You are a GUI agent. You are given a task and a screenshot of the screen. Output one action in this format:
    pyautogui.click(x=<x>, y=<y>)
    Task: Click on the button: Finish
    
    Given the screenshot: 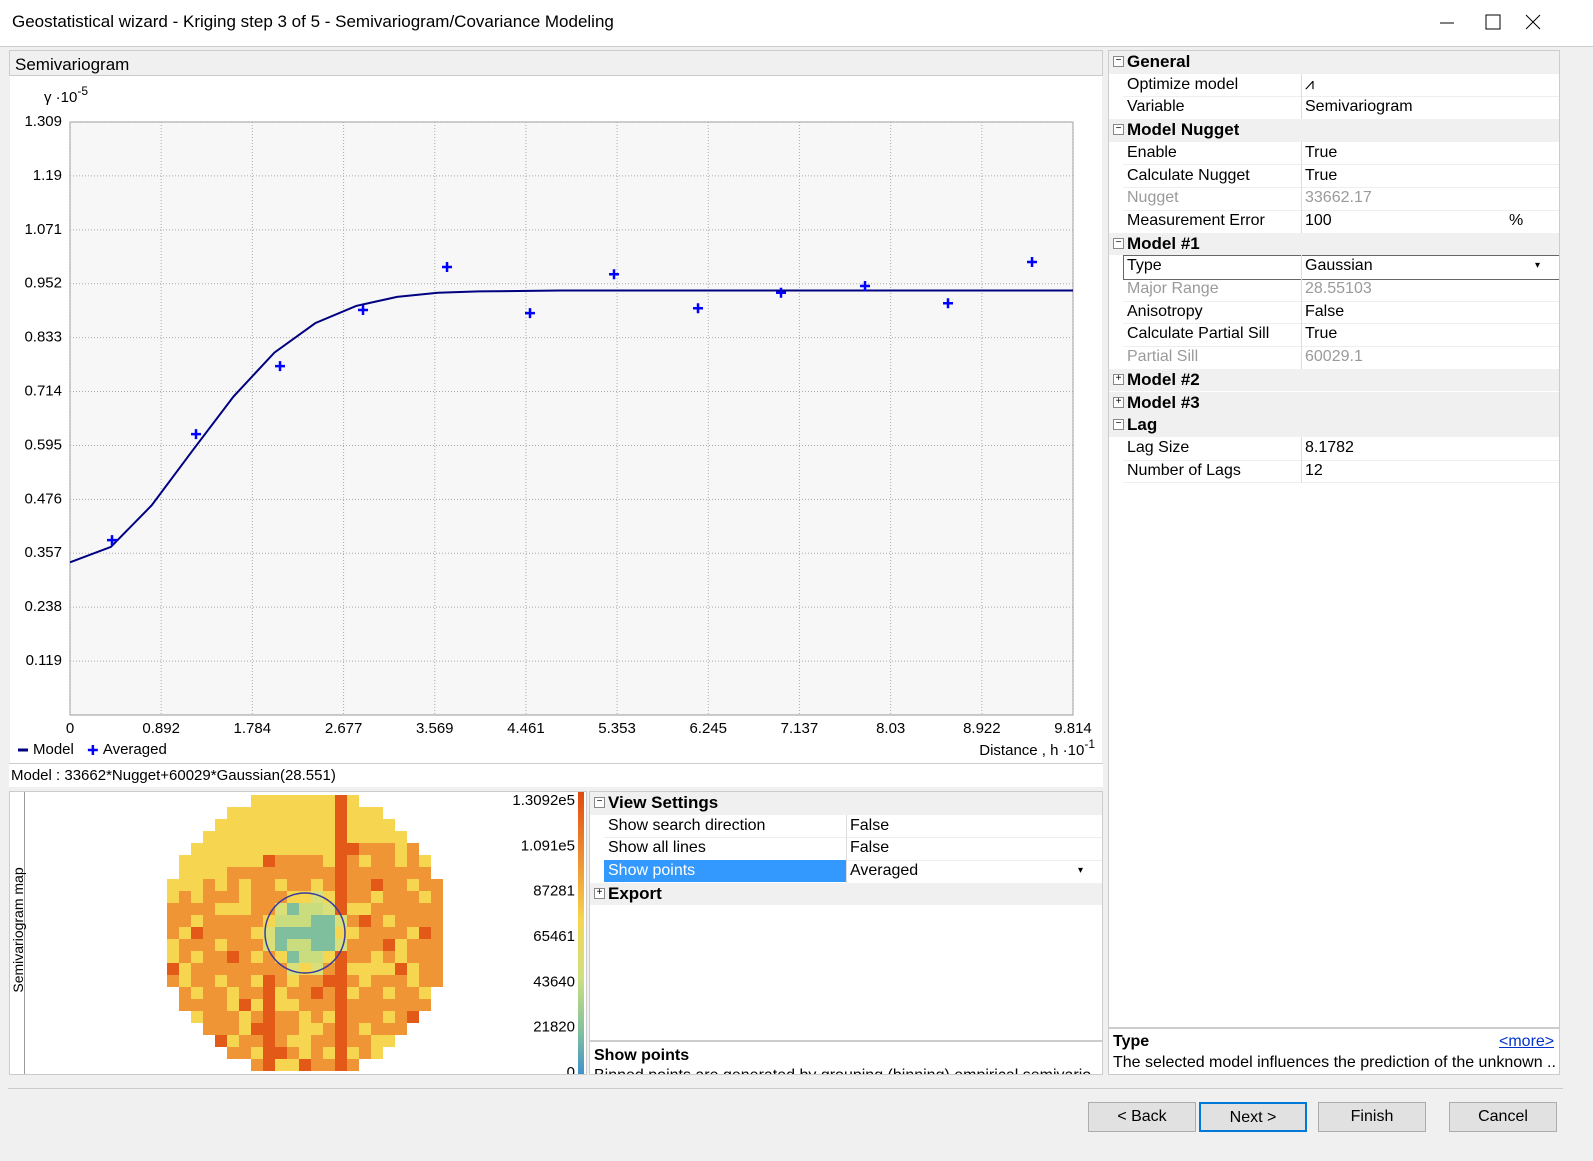 What is the action you would take?
    pyautogui.click(x=1372, y=1117)
    